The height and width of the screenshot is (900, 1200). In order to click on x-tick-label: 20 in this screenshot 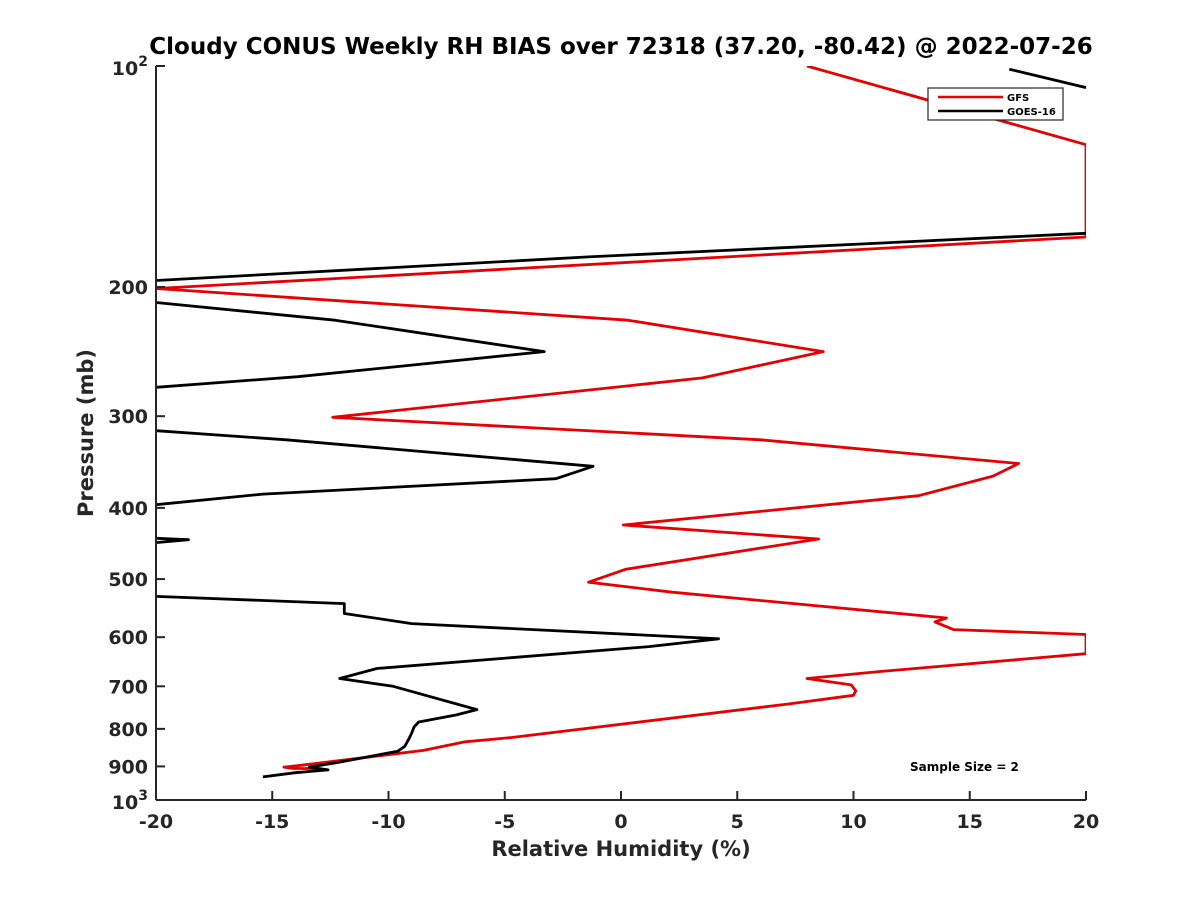, I will do `click(1086, 822)`.